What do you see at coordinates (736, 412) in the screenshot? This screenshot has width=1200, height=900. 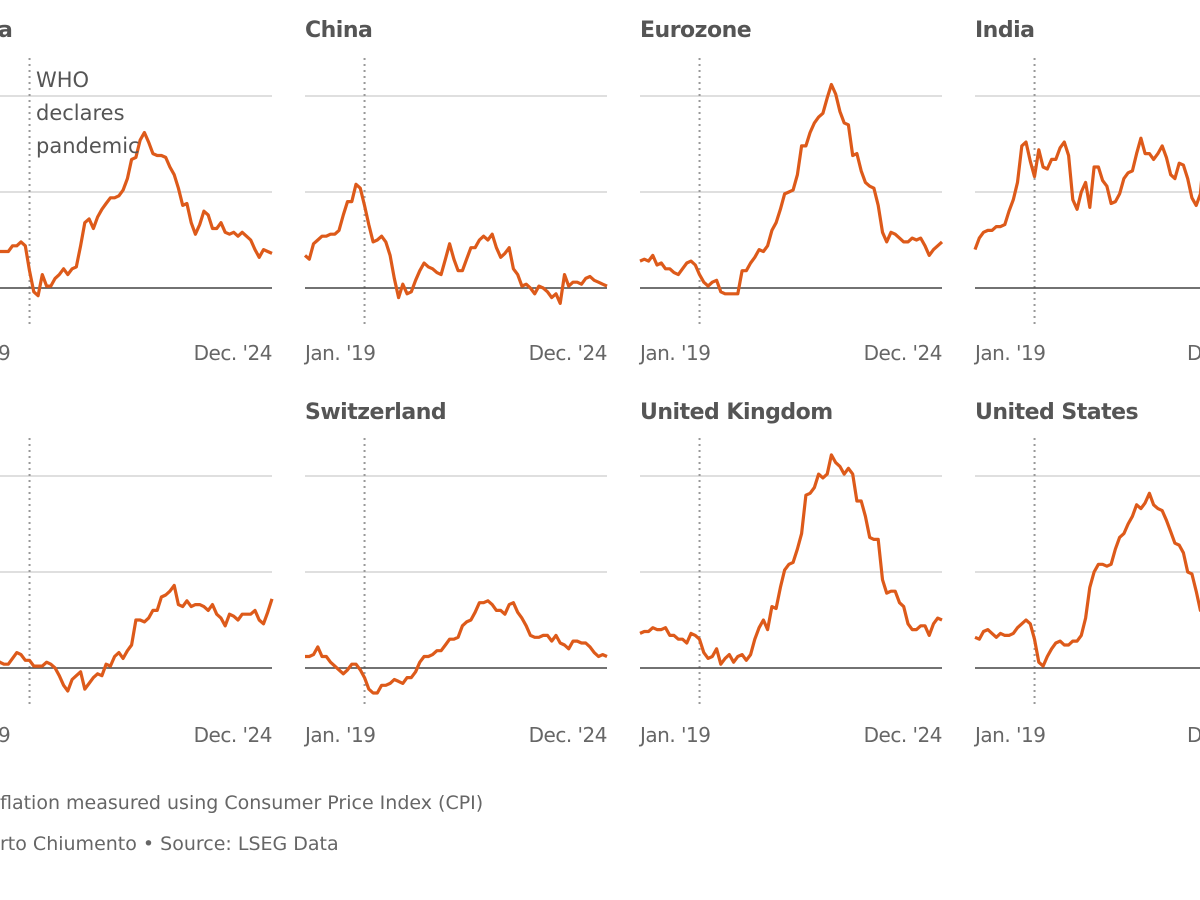 I see `panel-title-6: United Kingdom` at bounding box center [736, 412].